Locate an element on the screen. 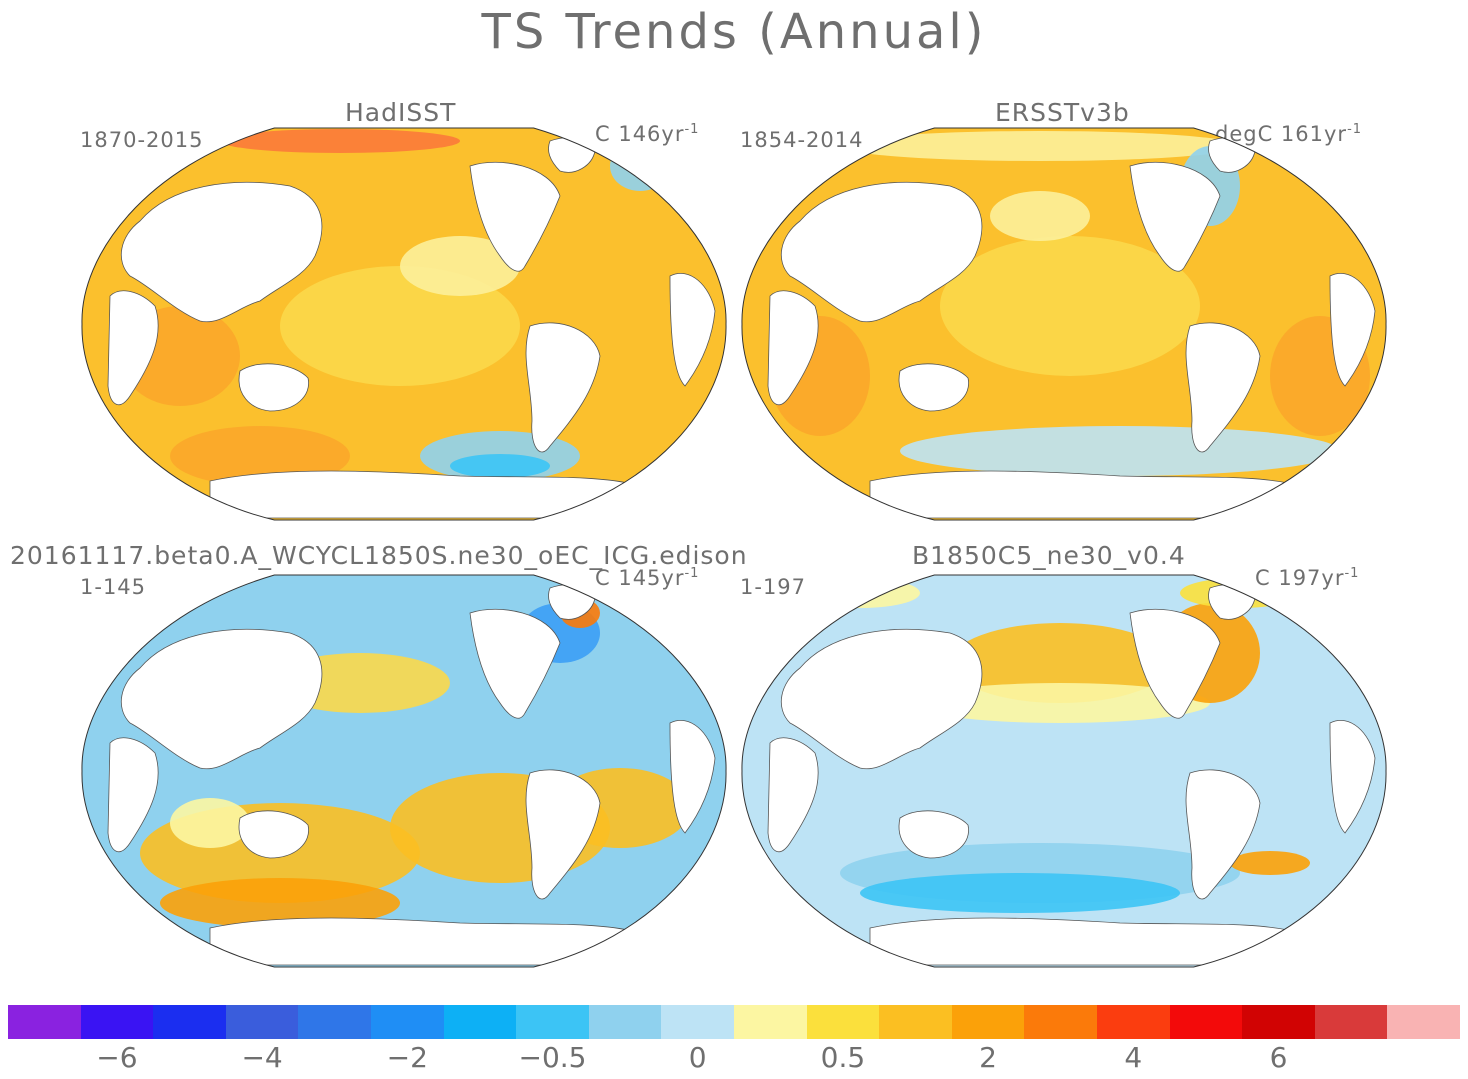 The image size is (1468, 1079). panel-title-ersst: ERSSTv3b is located at coordinates (1062, 112).